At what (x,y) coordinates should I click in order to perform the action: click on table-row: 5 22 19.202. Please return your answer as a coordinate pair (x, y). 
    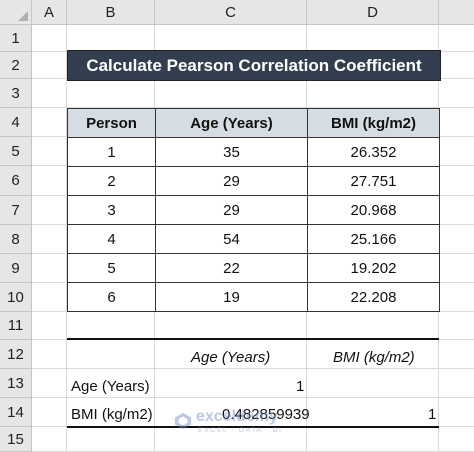
    Looking at the image, I should click on (253, 268).